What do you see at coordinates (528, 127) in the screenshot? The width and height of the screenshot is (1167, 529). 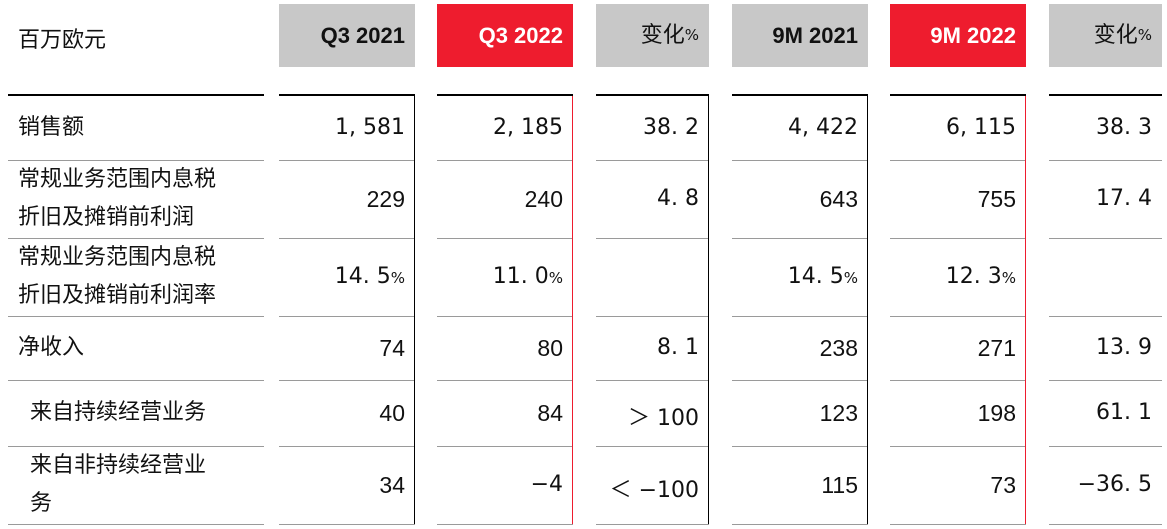 I see `table-cell: 2, 185` at bounding box center [528, 127].